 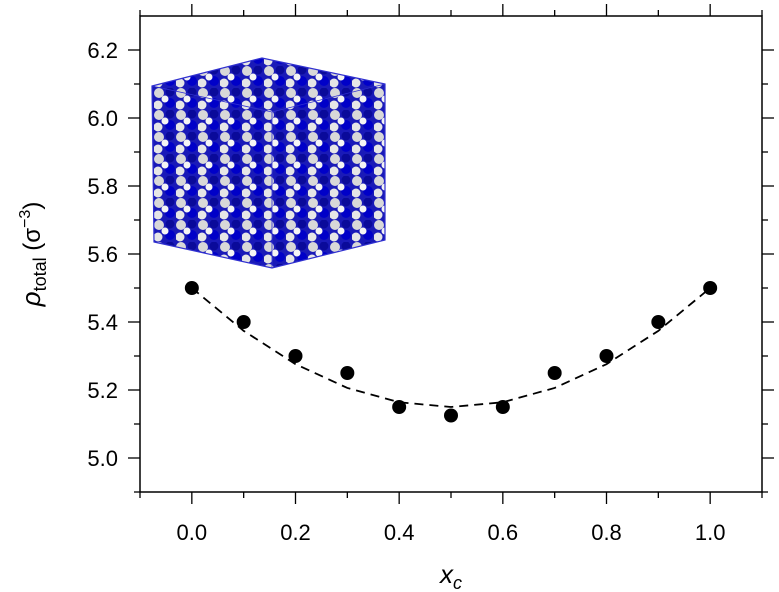 I want to click on y-tick-label: 5.2, so click(x=102, y=390).